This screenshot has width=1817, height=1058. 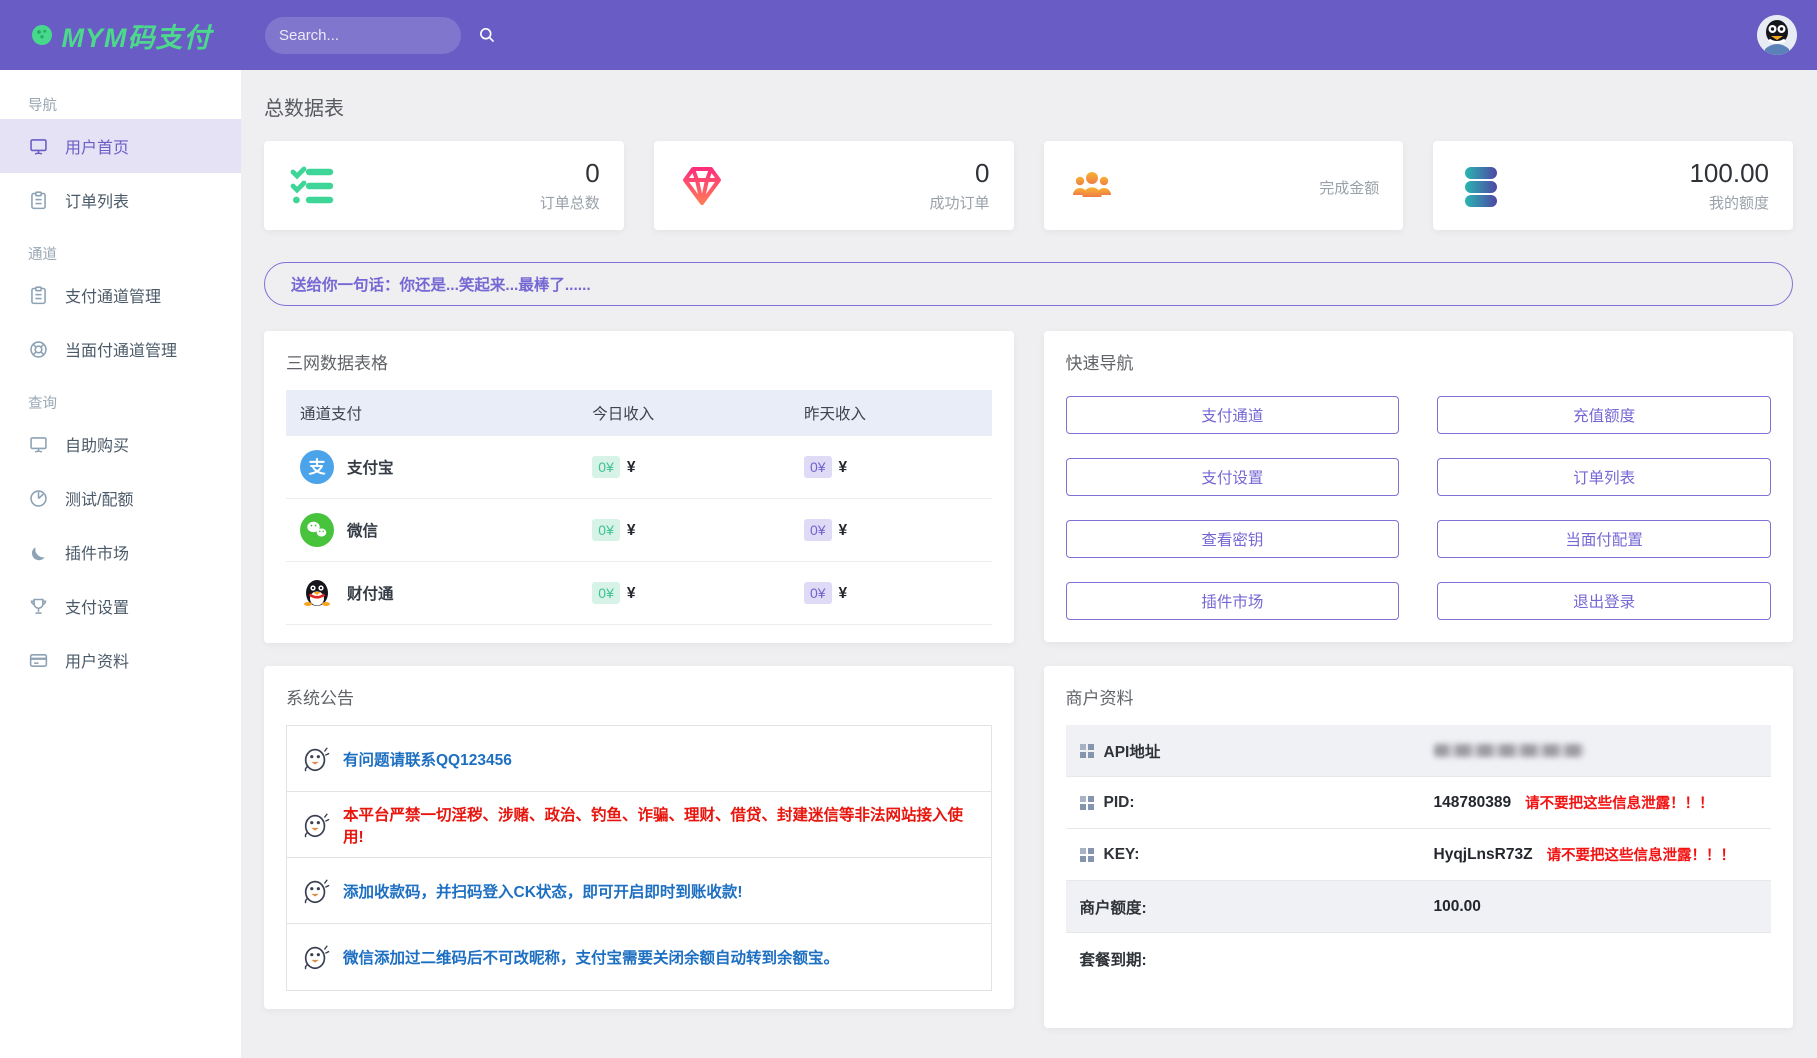 What do you see at coordinates (639, 467) in the screenshot?
I see `table-row-alipay: 支 支付宝 0¥ ¥ 0¥ ¥` at bounding box center [639, 467].